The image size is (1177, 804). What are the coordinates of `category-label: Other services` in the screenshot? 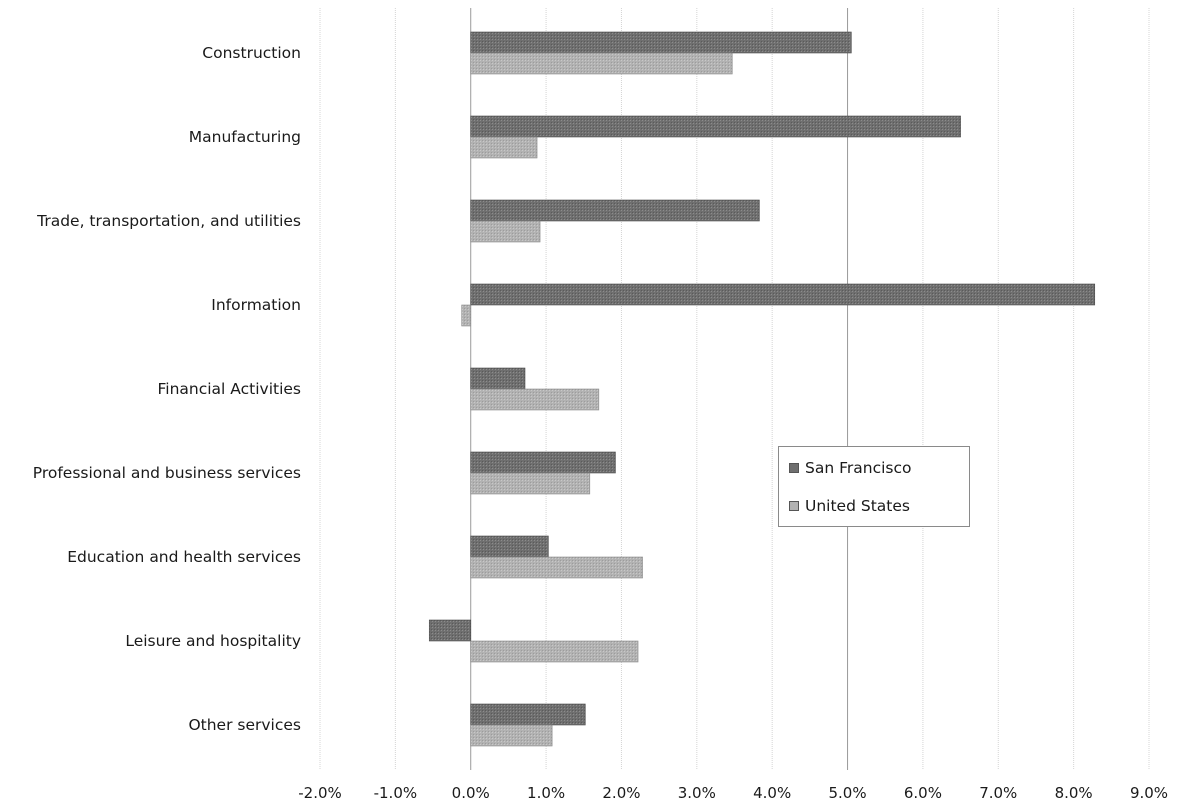 It's located at (244, 725).